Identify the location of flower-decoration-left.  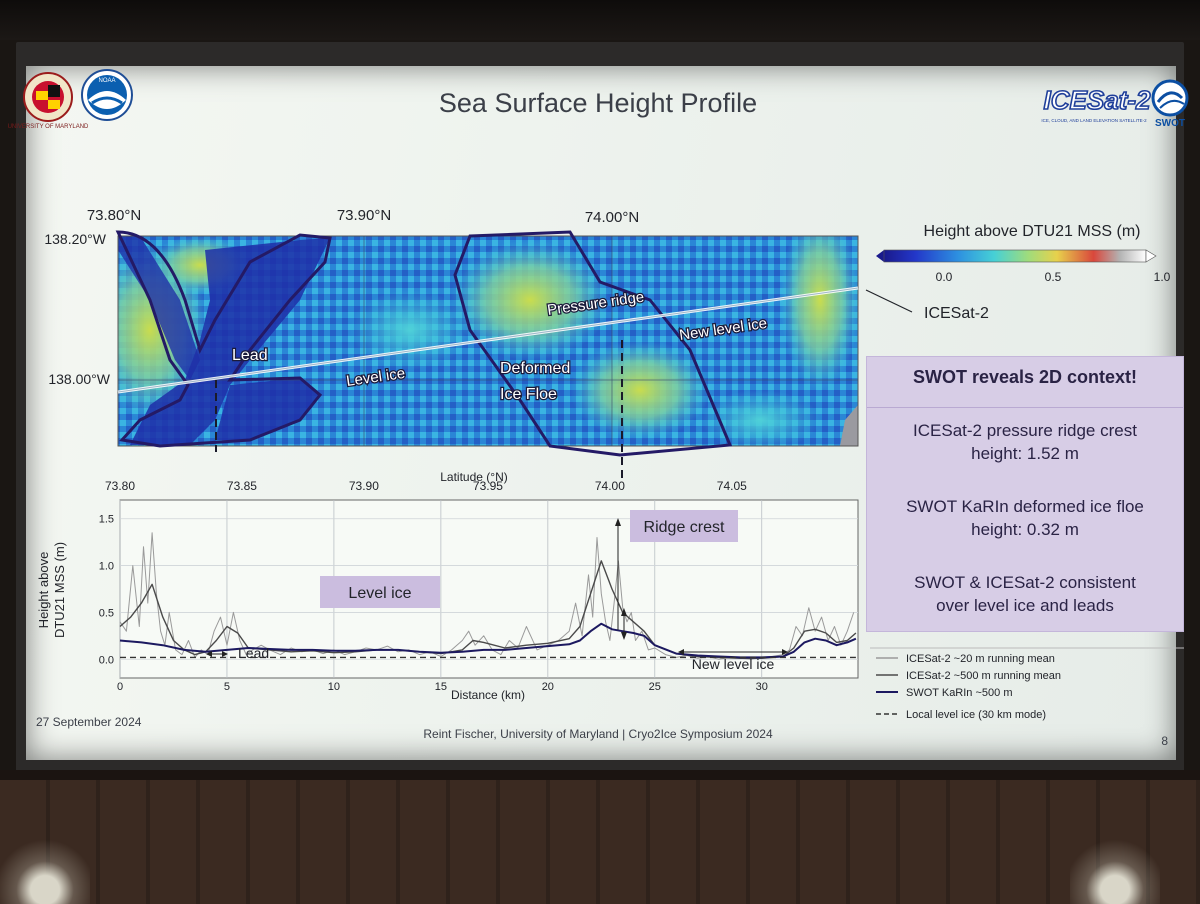
(45, 869).